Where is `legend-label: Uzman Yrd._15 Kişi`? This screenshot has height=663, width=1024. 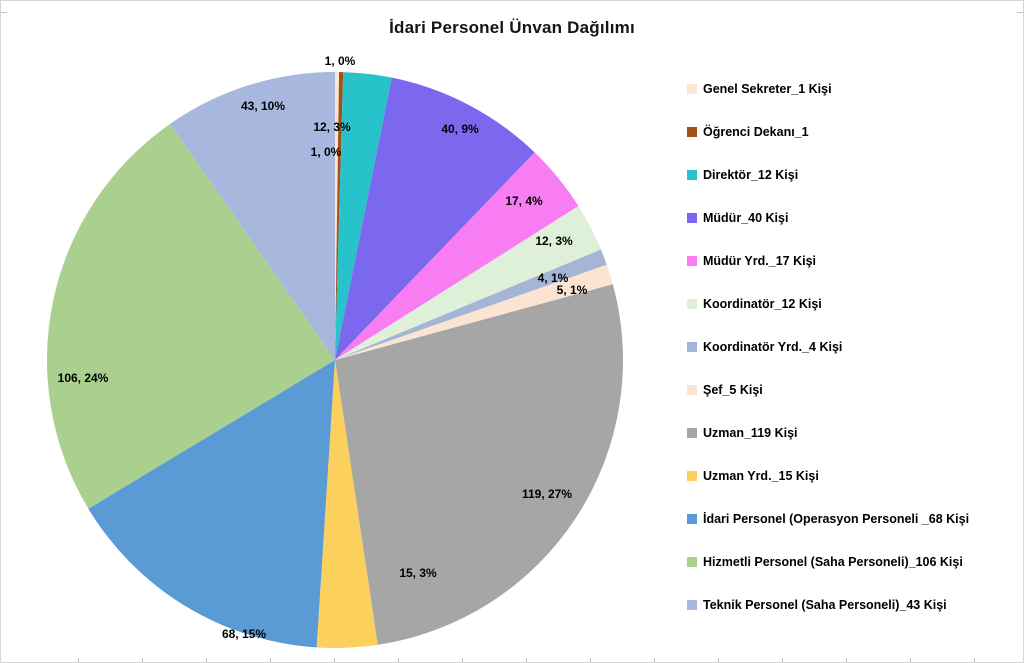
legend-label: Uzman Yrd._15 Kişi is located at coordinates (761, 476).